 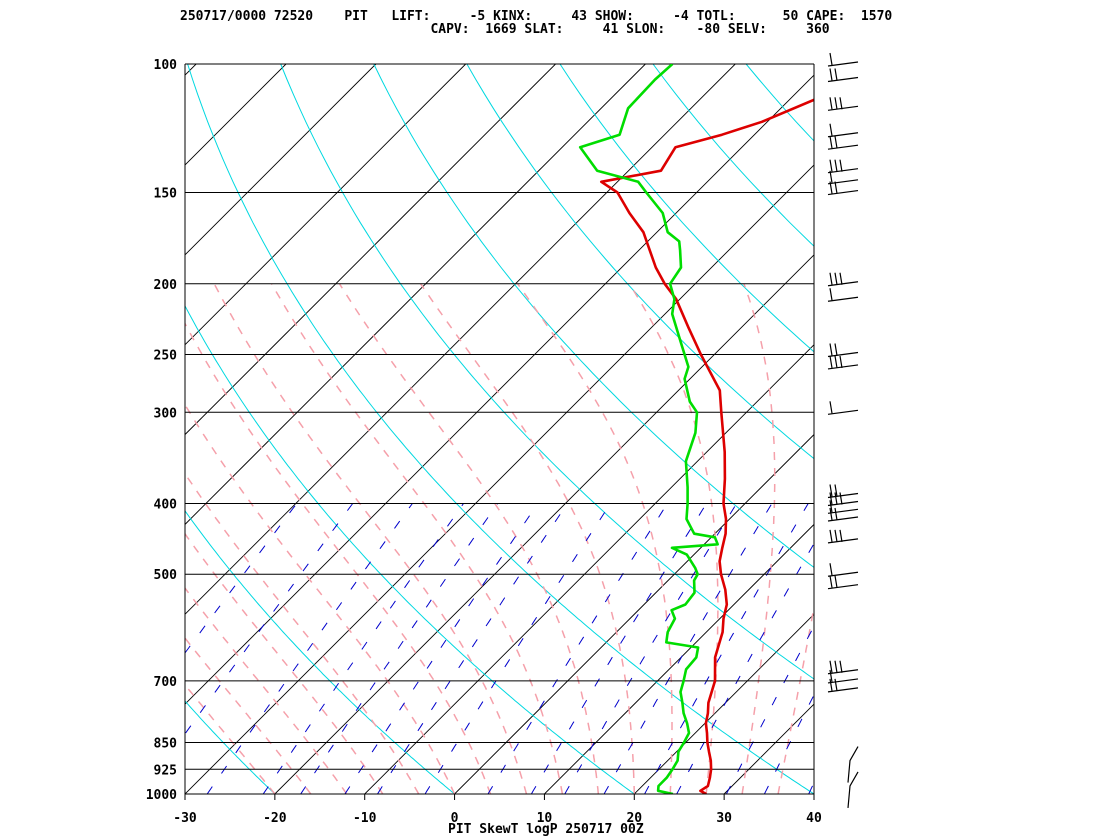 What do you see at coordinates (843, 430) in the screenshot?
I see `wind-barbs` at bounding box center [843, 430].